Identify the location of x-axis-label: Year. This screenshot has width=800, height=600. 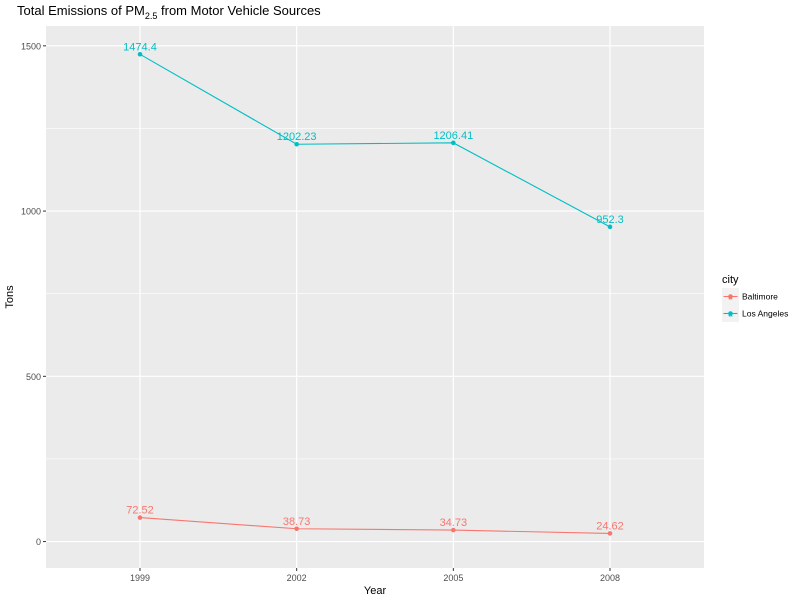
(375, 591).